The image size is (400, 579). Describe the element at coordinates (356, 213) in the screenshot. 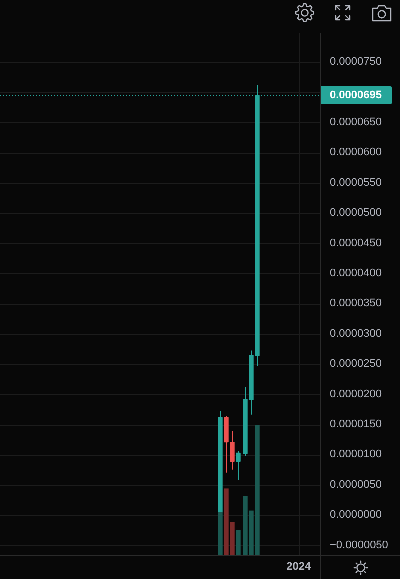

I see `y-tick-label: 0.0000500` at that location.